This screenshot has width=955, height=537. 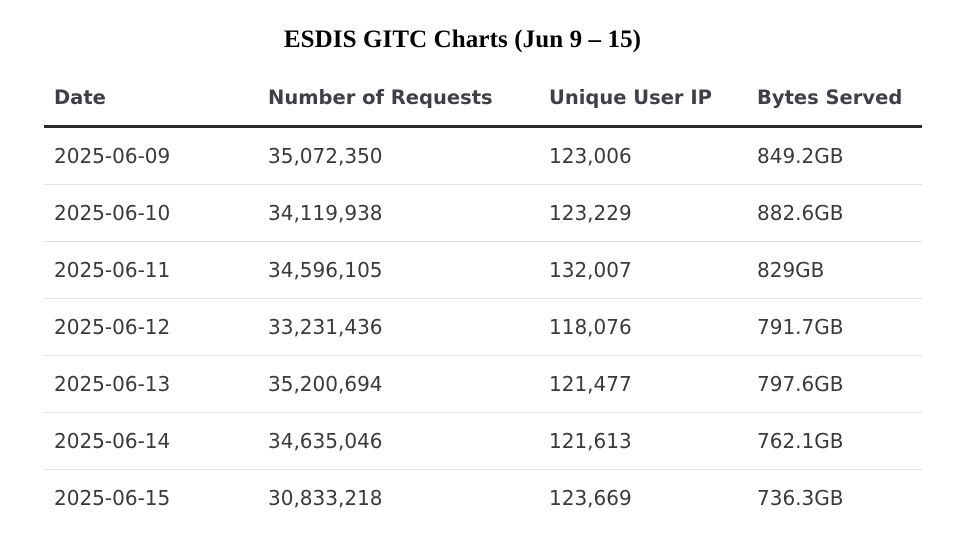 What do you see at coordinates (151, 270) in the screenshot?
I see `cell-date: 2025-06-11` at bounding box center [151, 270].